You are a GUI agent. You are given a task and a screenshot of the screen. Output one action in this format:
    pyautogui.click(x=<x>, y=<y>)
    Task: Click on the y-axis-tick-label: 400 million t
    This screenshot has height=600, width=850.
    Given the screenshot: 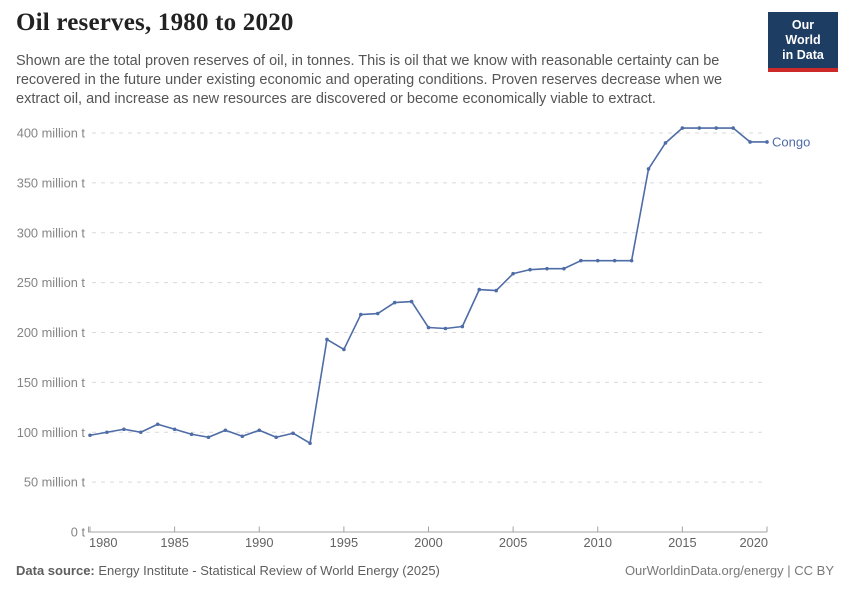 What is the action you would take?
    pyautogui.click(x=51, y=133)
    